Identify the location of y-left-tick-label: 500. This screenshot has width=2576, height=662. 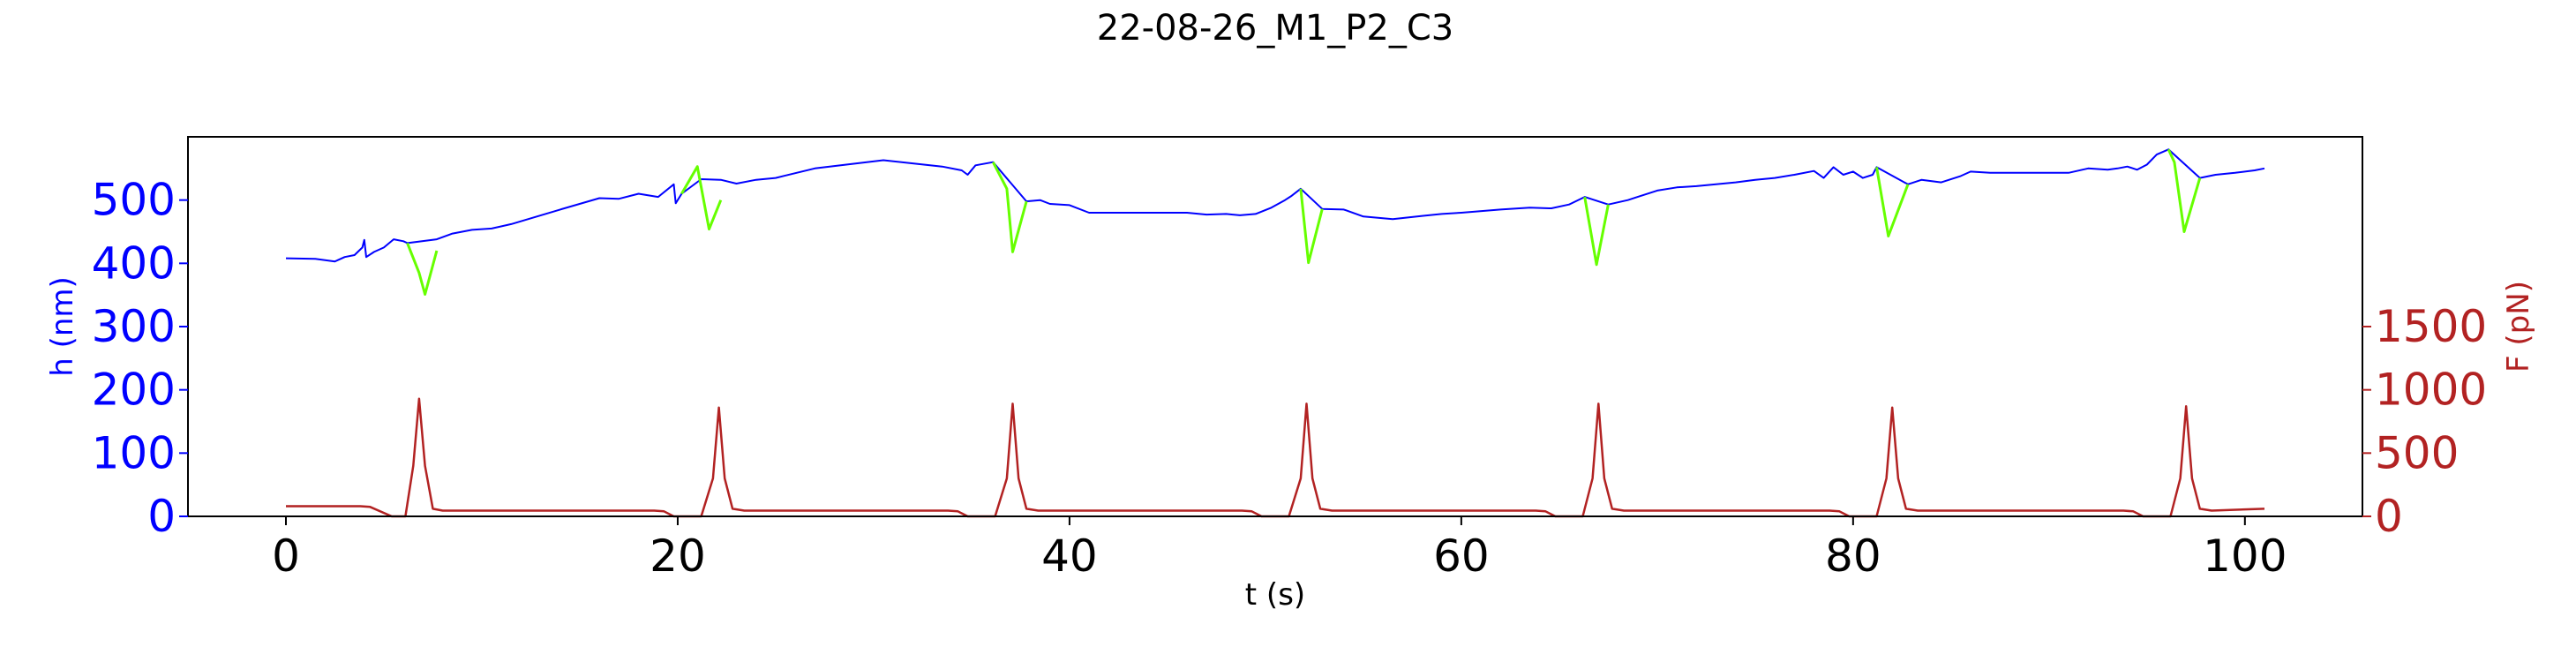
(134, 200).